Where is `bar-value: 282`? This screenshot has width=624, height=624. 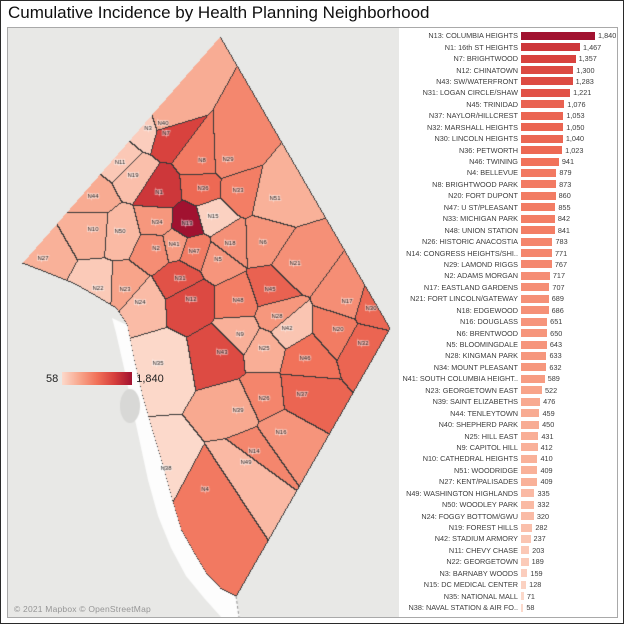
bar-value: 282 is located at coordinates (541, 528).